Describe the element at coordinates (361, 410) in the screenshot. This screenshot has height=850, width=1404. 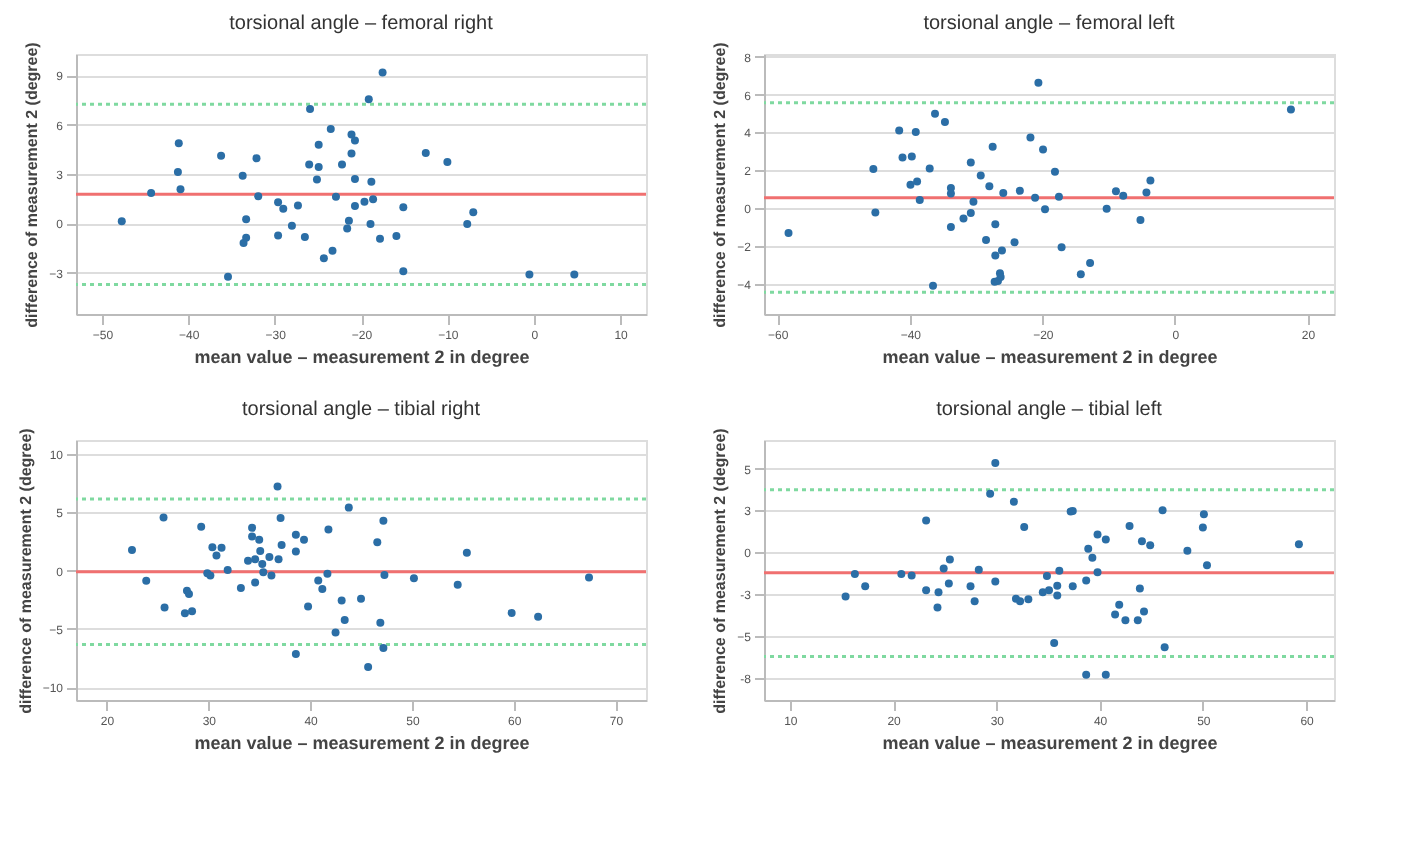
I see `chart-title: torsional angle – tibial right` at that location.